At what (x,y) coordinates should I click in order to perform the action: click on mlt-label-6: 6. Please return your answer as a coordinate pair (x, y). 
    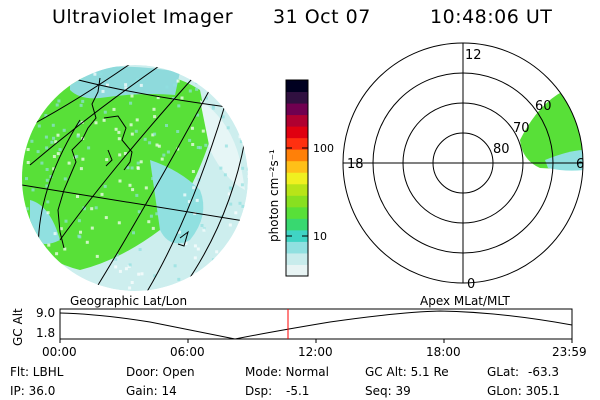
    Looking at the image, I should click on (580, 164).